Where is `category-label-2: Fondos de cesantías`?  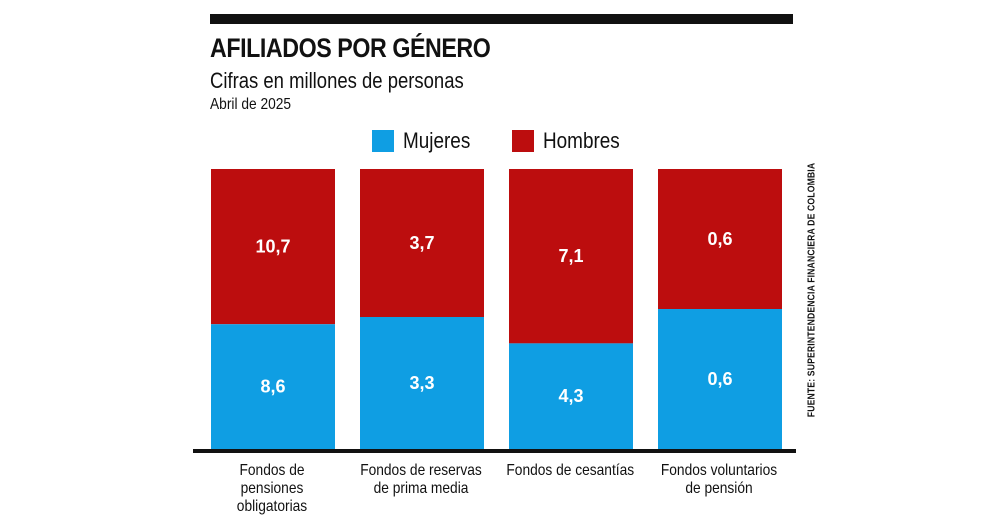 category-label-2: Fondos de cesantías is located at coordinates (570, 470).